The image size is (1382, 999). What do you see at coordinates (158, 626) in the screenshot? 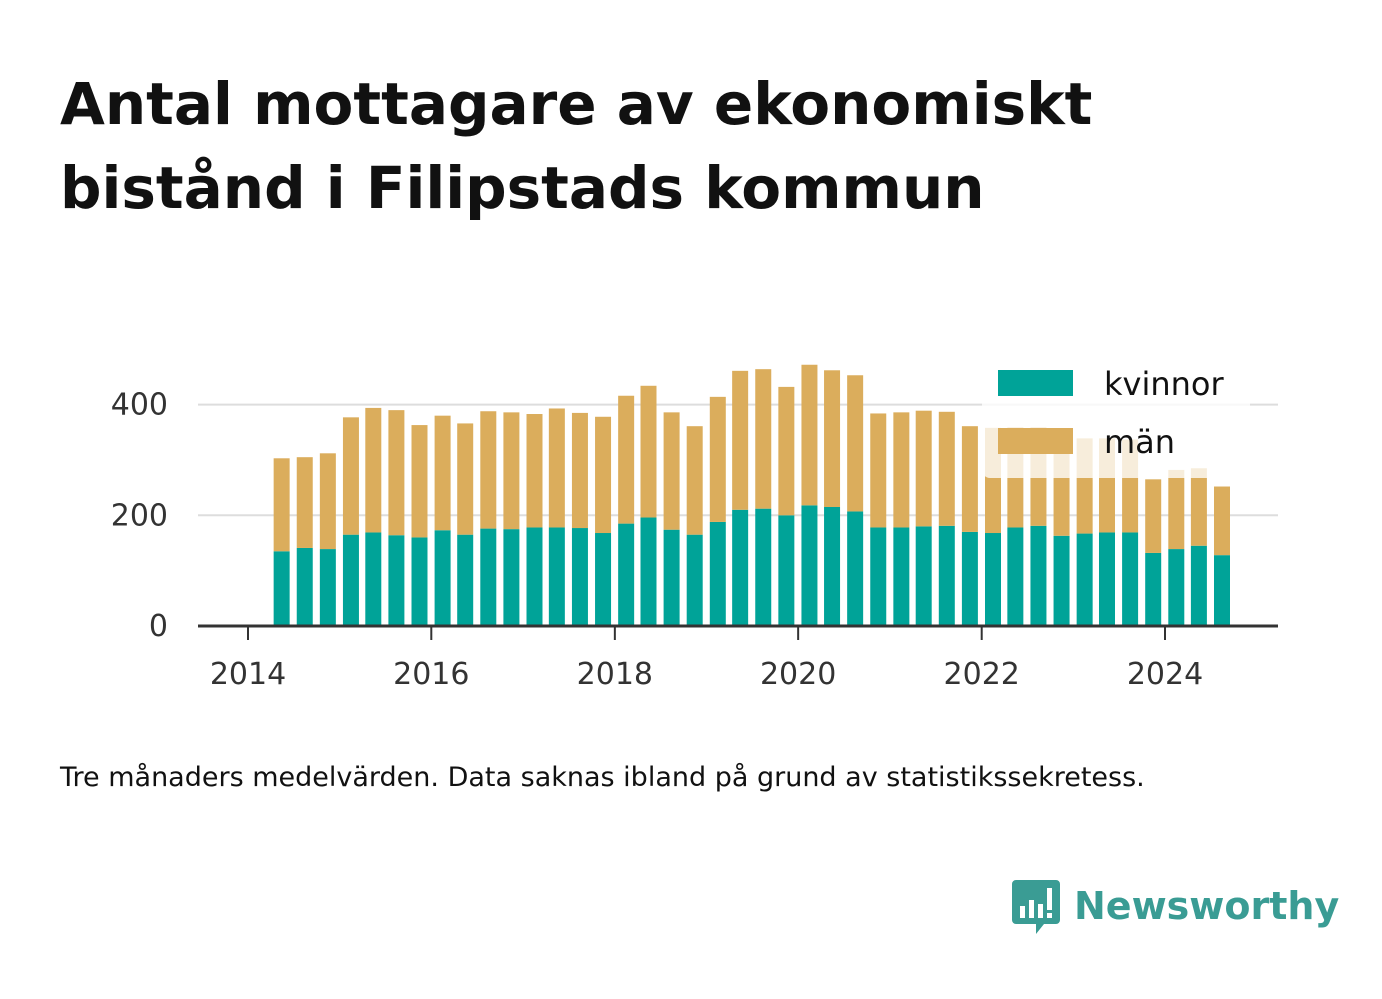
I see `y-tick-label: 0` at bounding box center [158, 626].